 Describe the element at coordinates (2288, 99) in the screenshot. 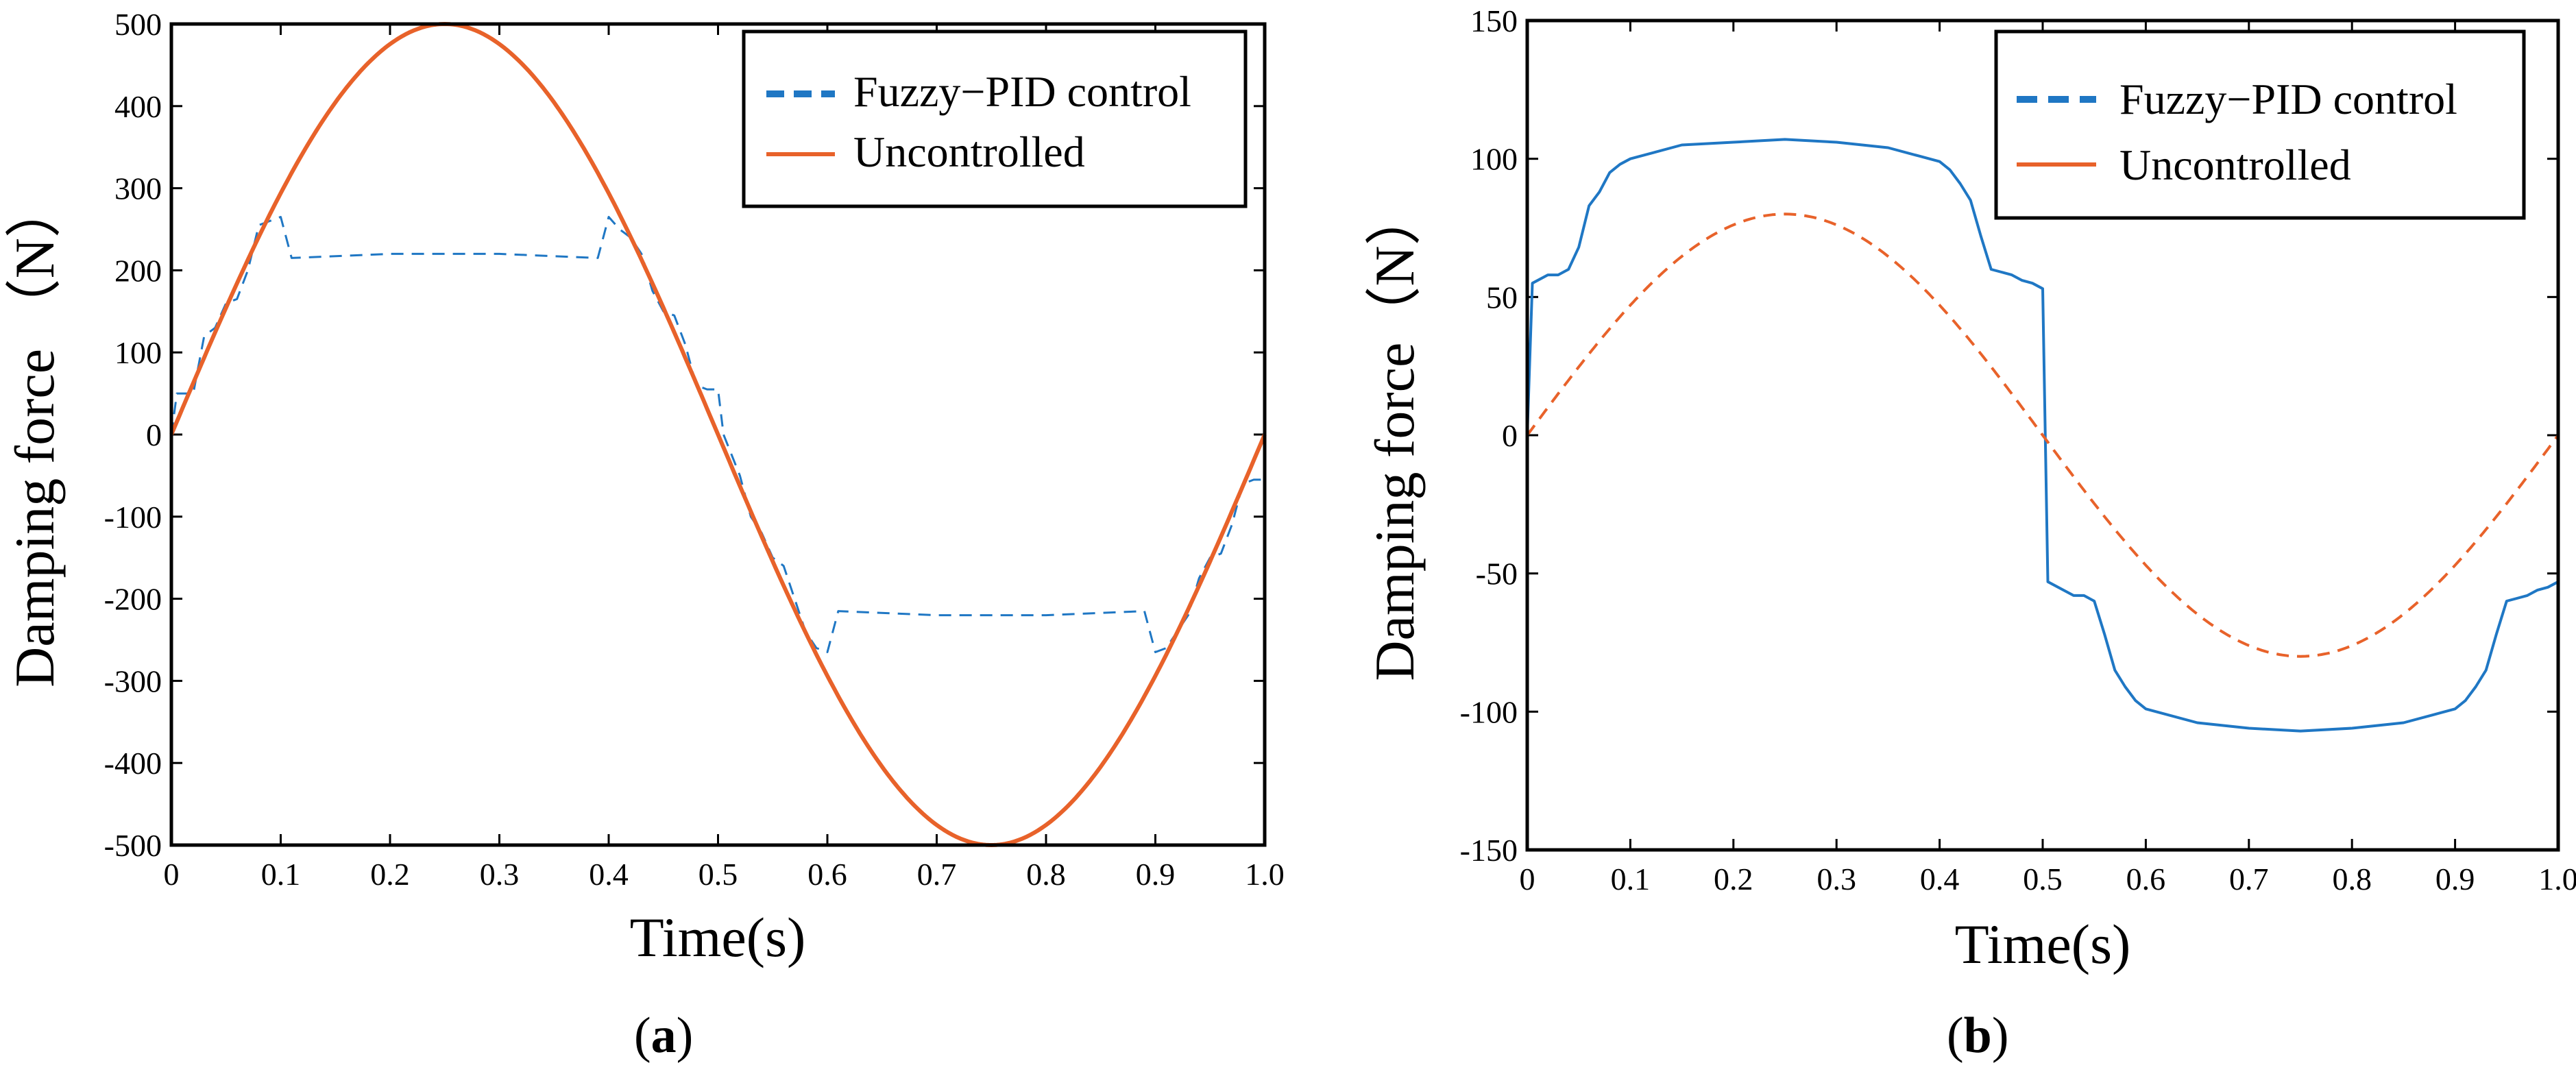

I see `legend-label-fuzzy-b: Fuzzy−PID control` at that location.